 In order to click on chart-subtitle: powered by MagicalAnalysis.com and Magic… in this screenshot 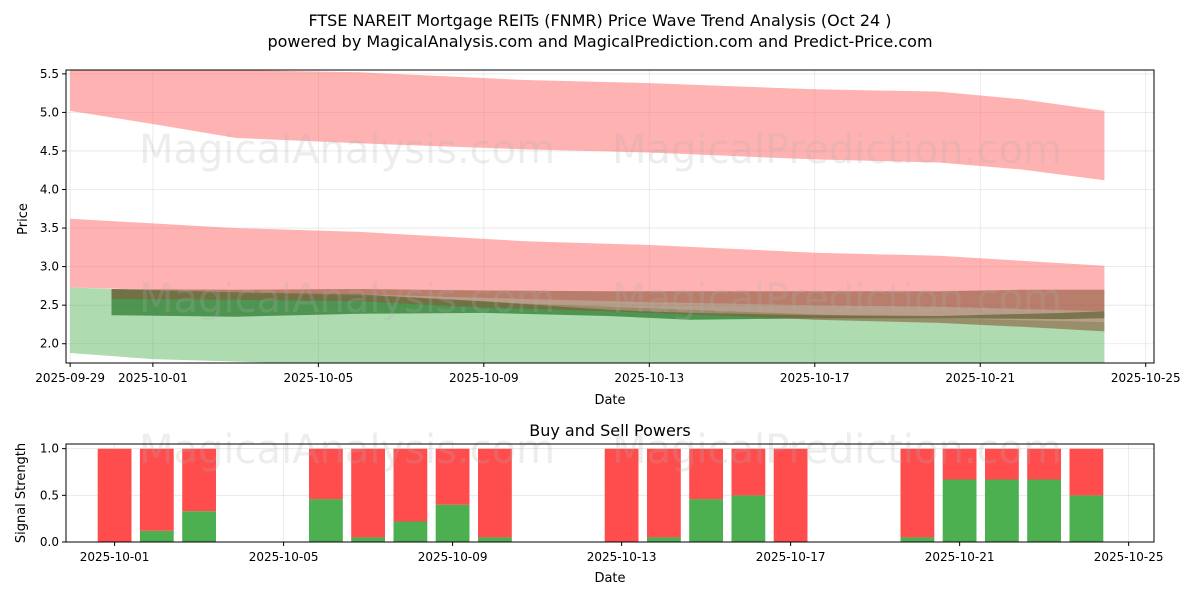, I will do `click(599, 41)`.